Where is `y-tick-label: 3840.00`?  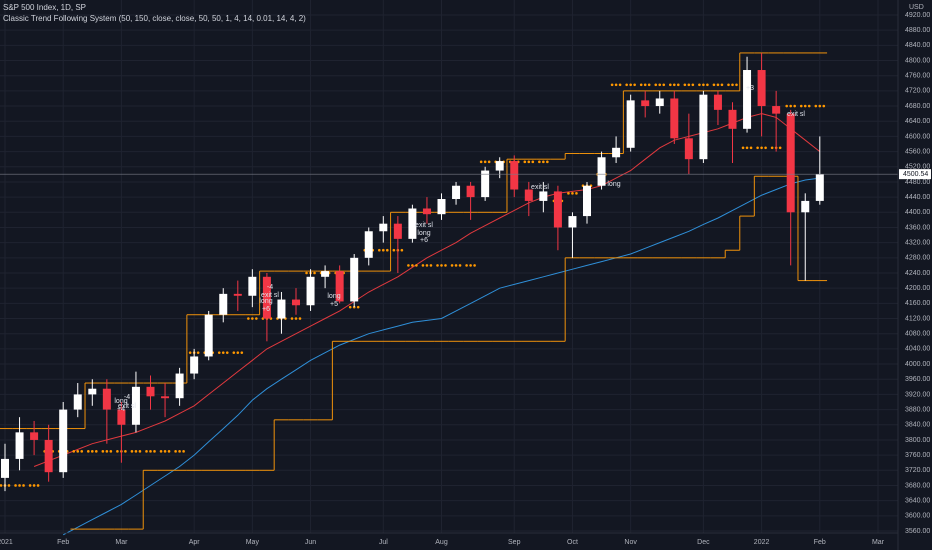
y-tick-label: 3840.00 is located at coordinates (917, 425).